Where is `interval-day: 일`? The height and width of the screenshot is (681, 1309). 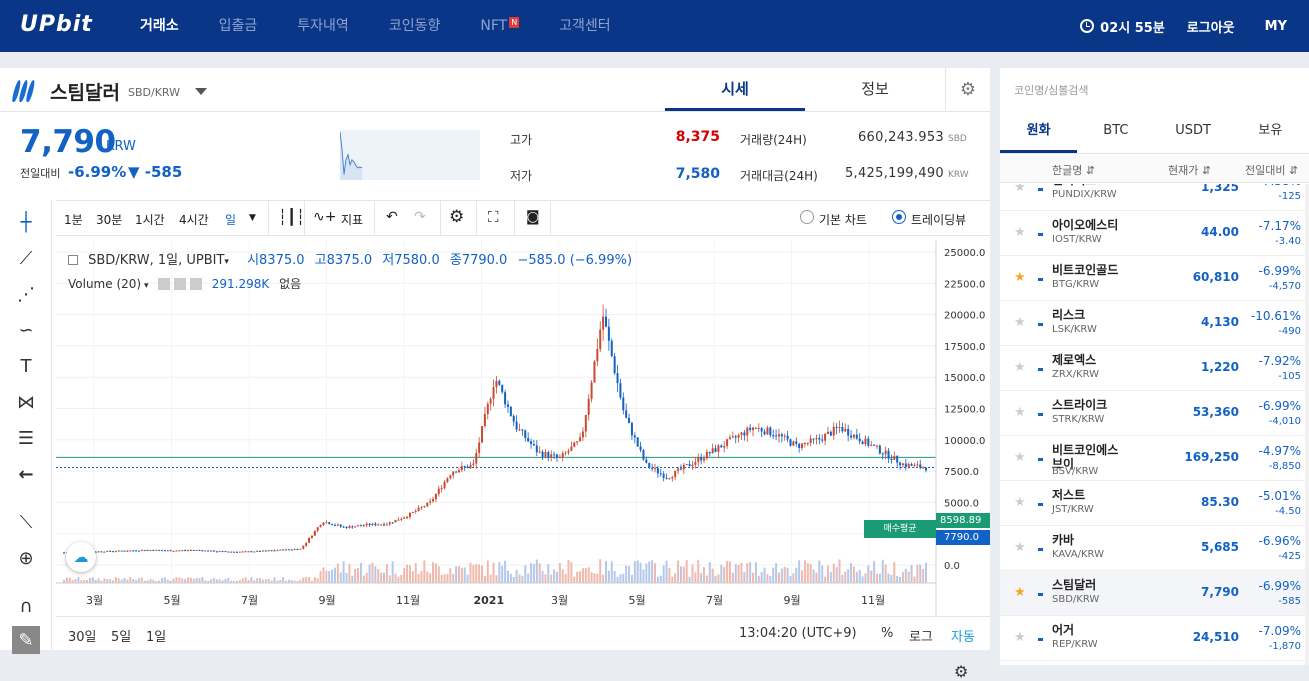
interval-day: 일 is located at coordinates (231, 220).